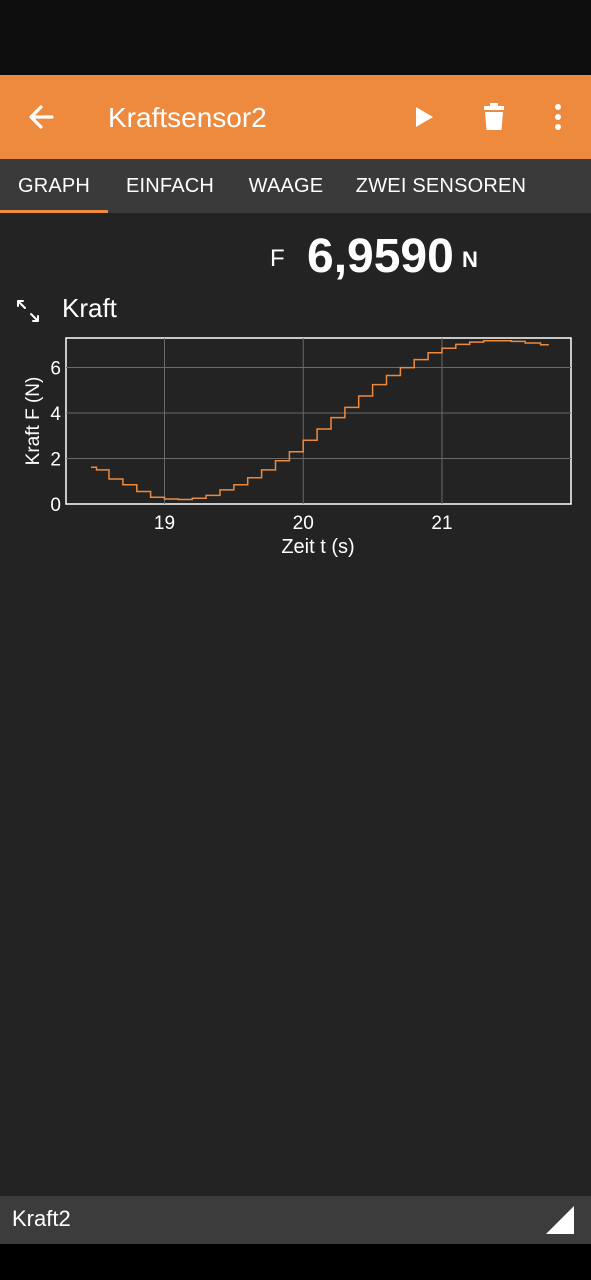  I want to click on play-button, so click(424, 117).